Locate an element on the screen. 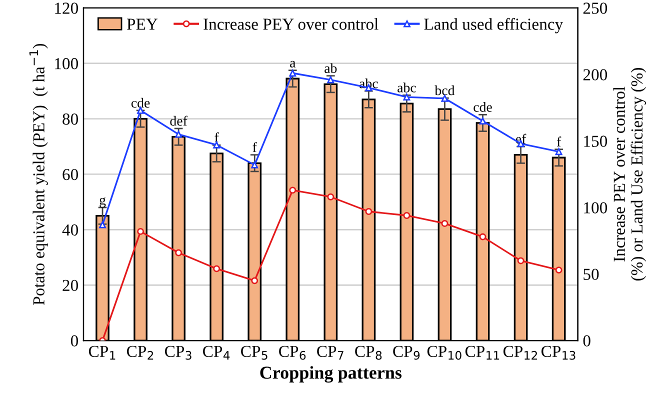  x-tick-label: CP$_{10}$ is located at coordinates (444, 353).